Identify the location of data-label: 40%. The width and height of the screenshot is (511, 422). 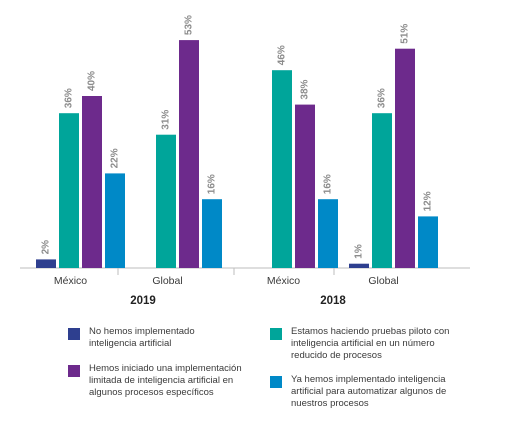
(92, 81).